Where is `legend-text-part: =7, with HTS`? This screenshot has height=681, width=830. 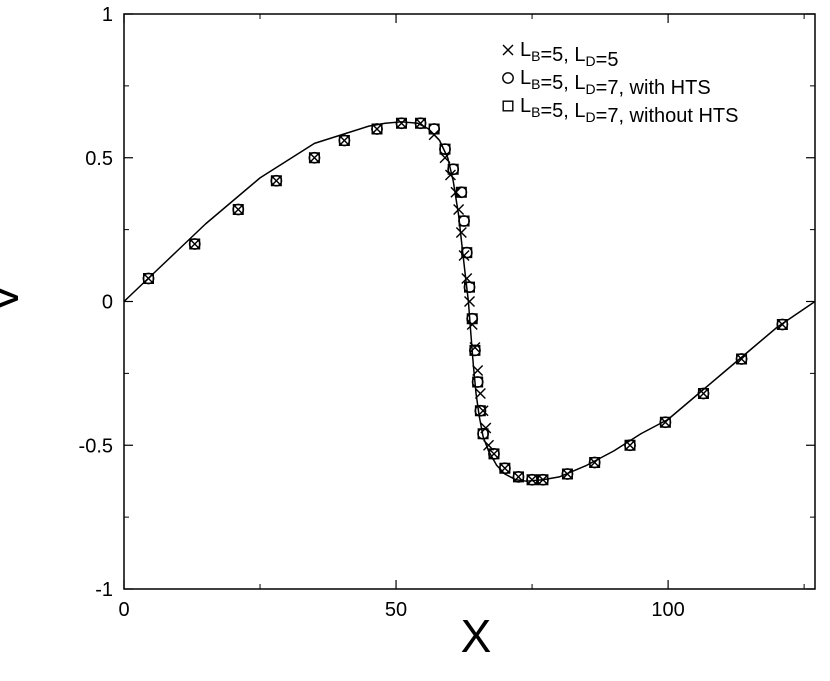
legend-text-part: =7, with HTS is located at coordinates (653, 88).